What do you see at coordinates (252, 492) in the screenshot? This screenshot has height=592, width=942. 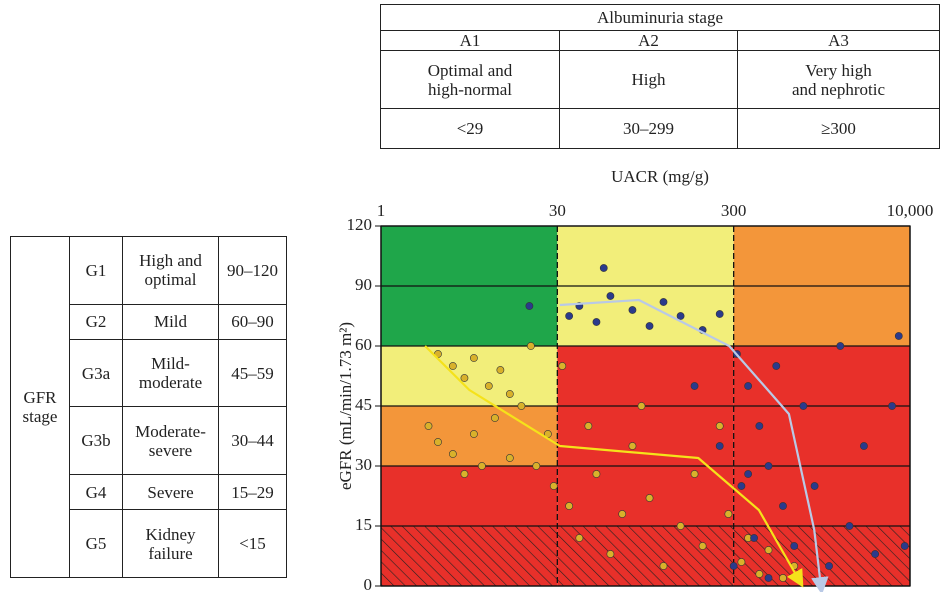 I see `range: 15–29` at bounding box center [252, 492].